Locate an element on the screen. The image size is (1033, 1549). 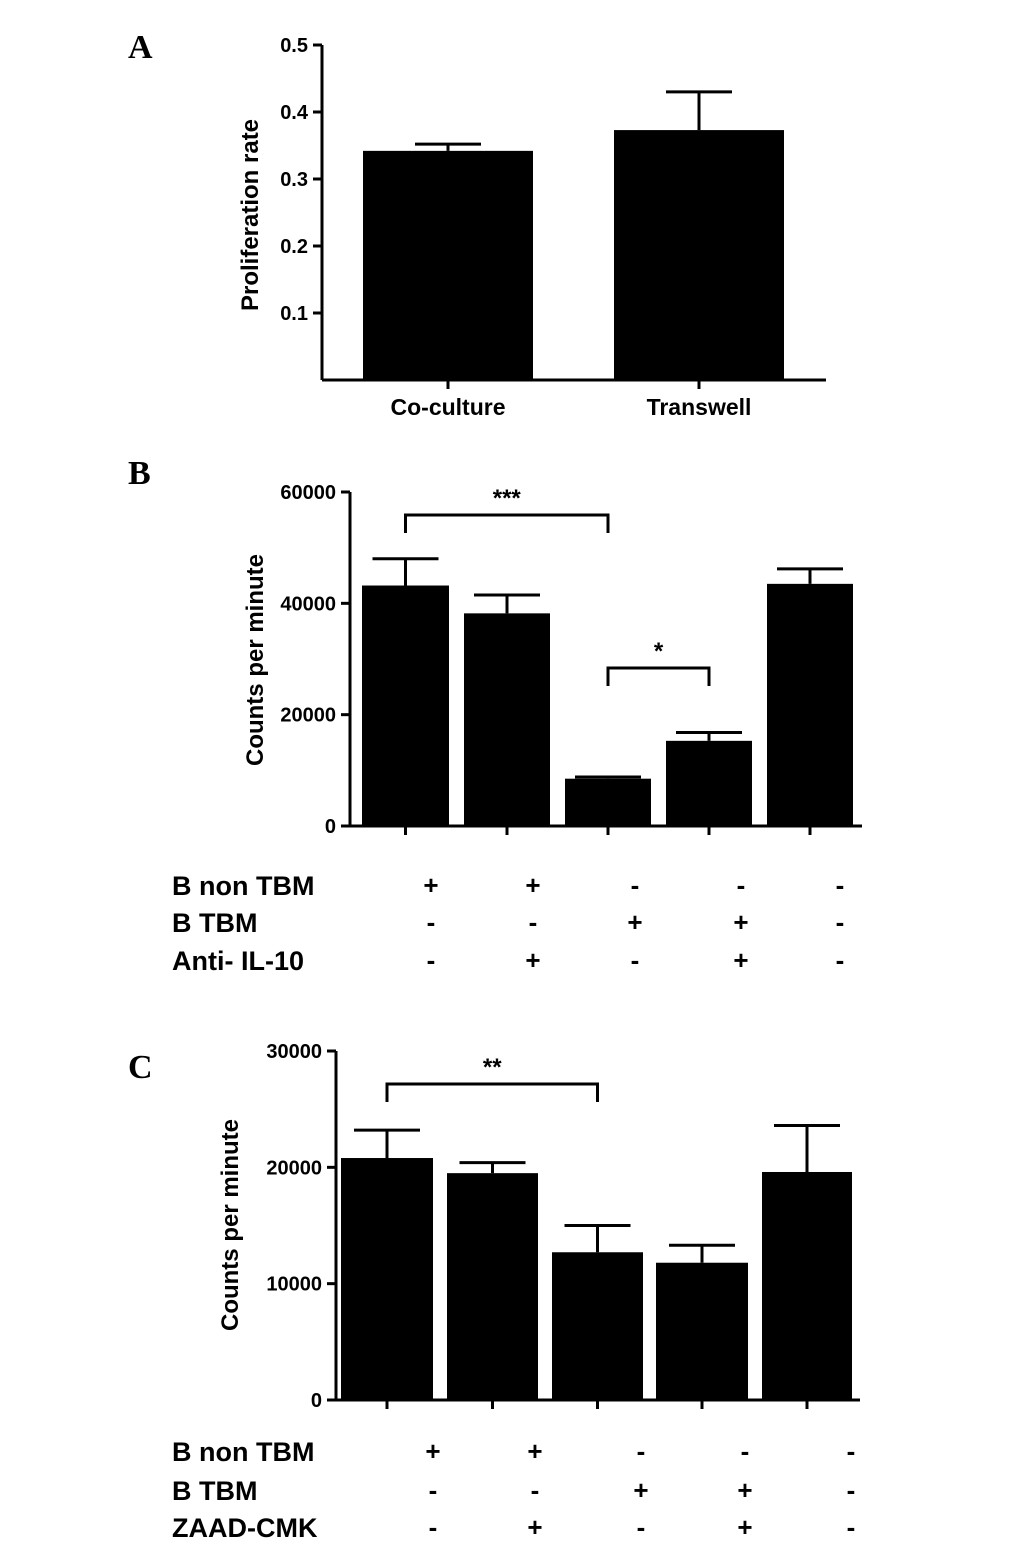
y-tick-label: 10000 is located at coordinates (294, 1285).